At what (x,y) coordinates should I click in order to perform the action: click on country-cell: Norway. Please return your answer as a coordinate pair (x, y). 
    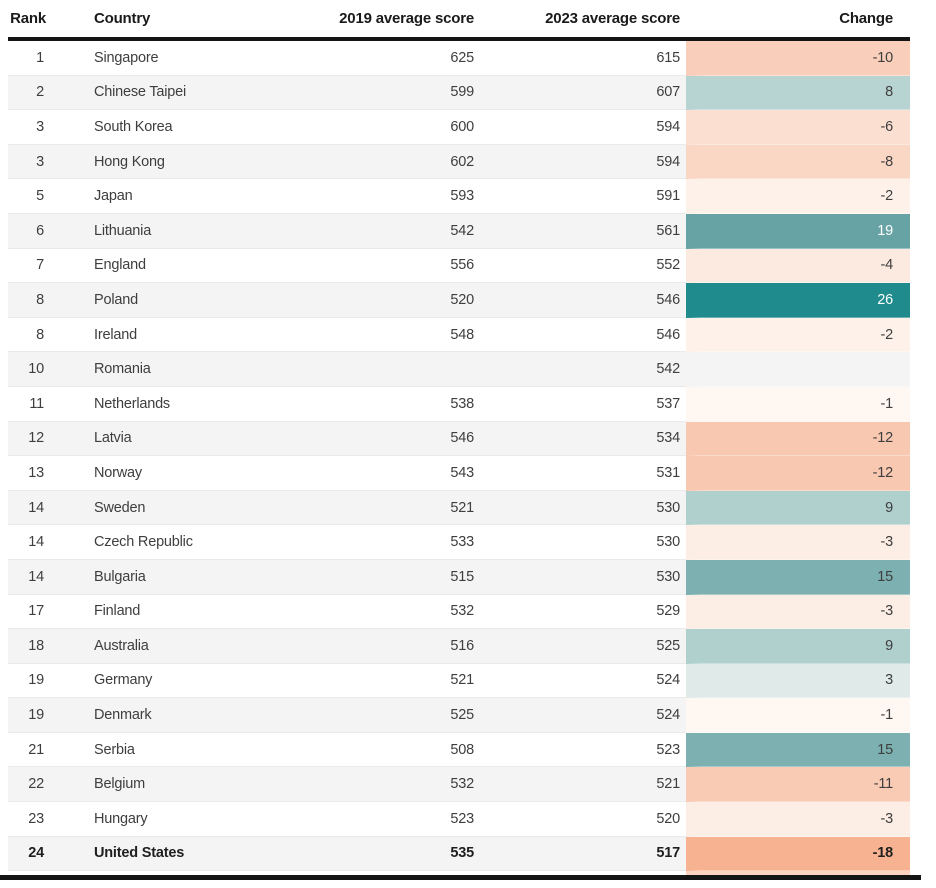
    Looking at the image, I should click on (164, 473).